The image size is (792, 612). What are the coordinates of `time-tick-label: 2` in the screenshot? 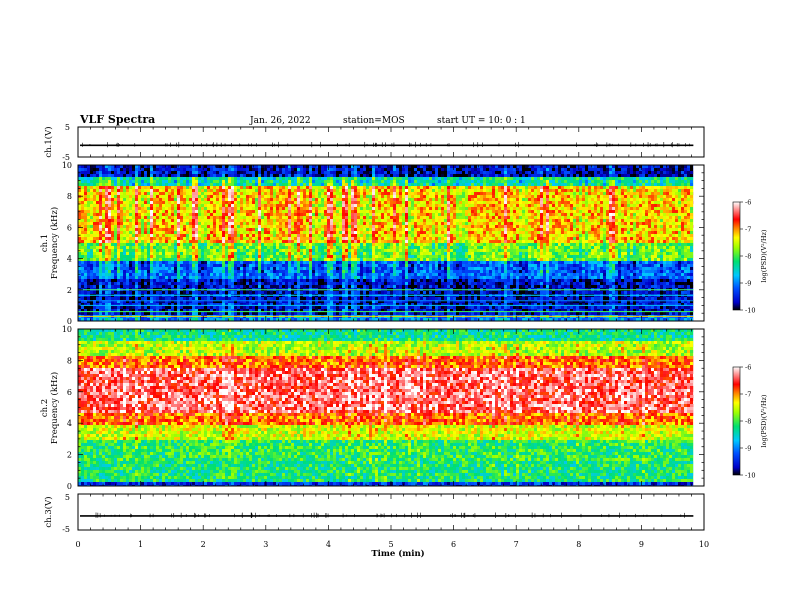 It's located at (203, 544).